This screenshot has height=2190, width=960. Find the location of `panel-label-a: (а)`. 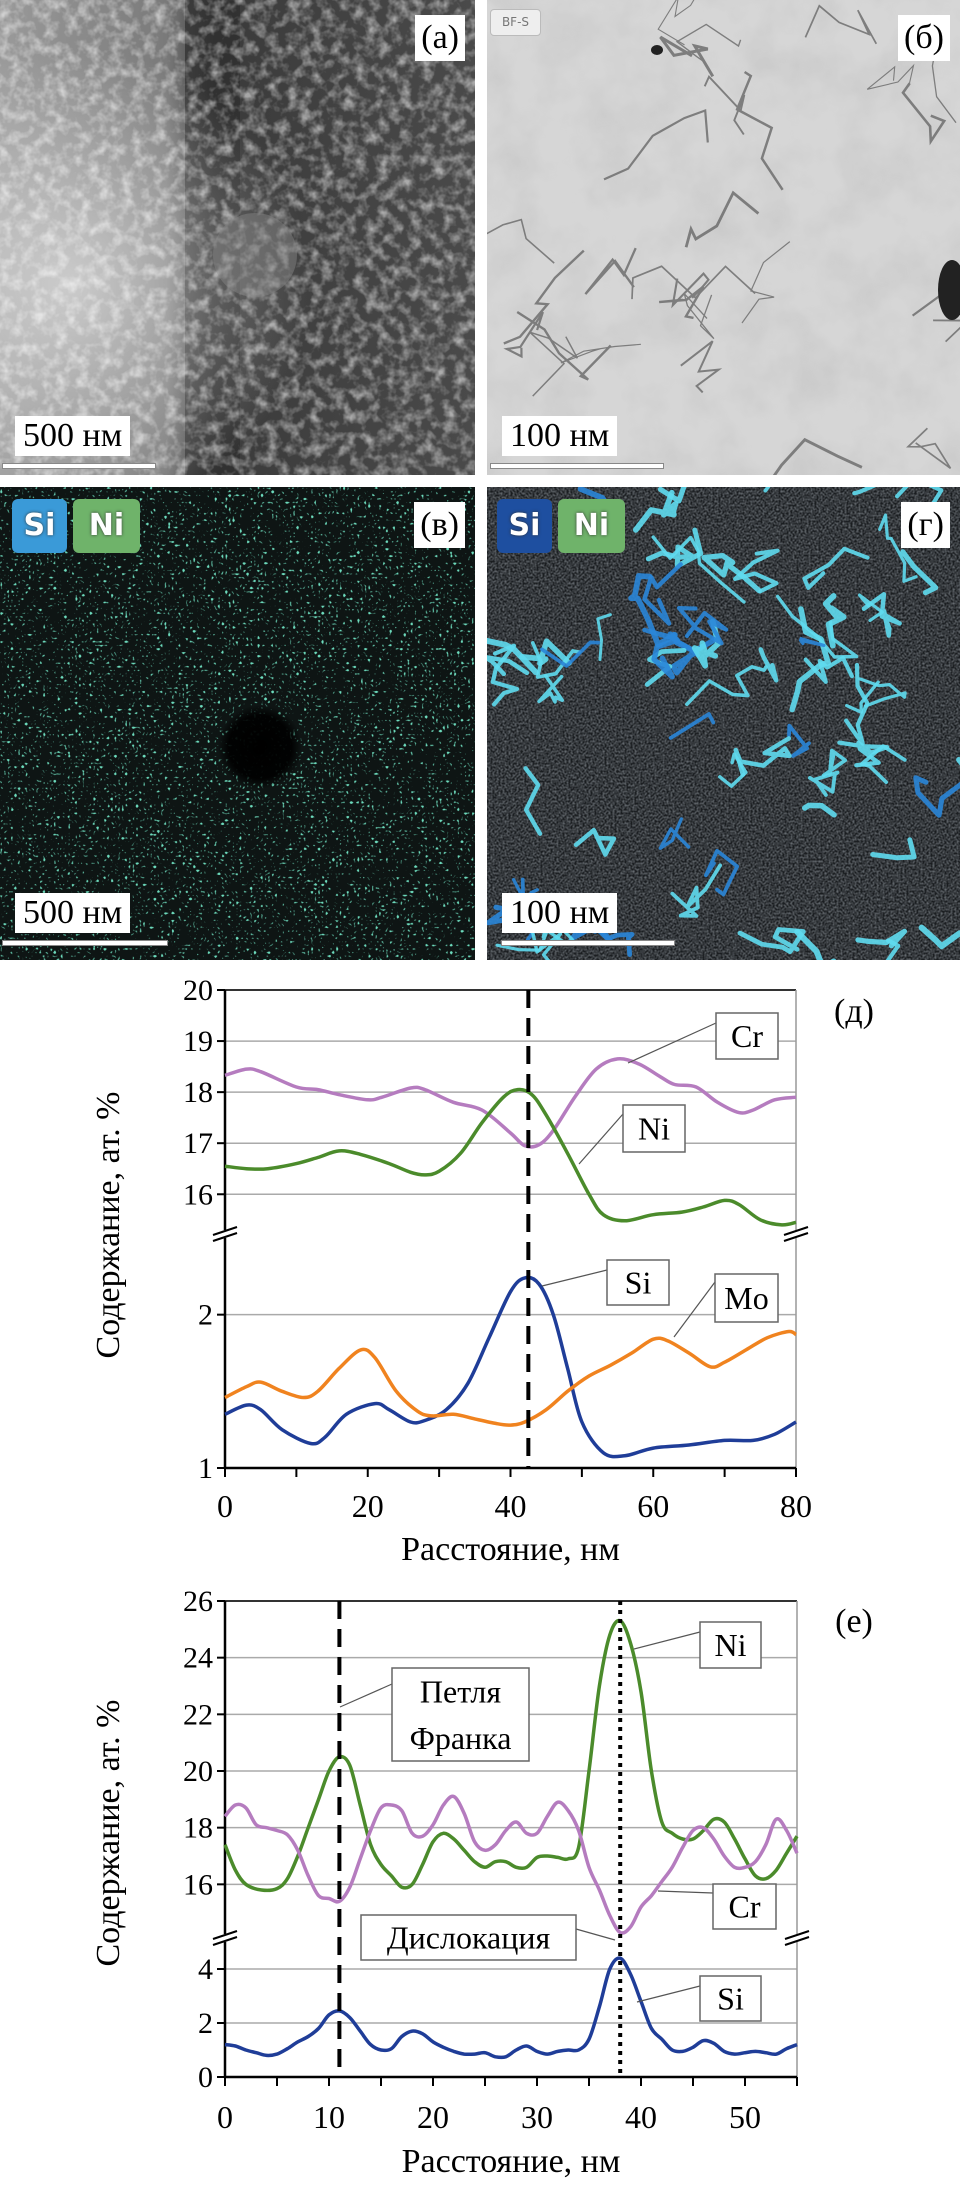

panel-label-a: (а) is located at coordinates (440, 38).